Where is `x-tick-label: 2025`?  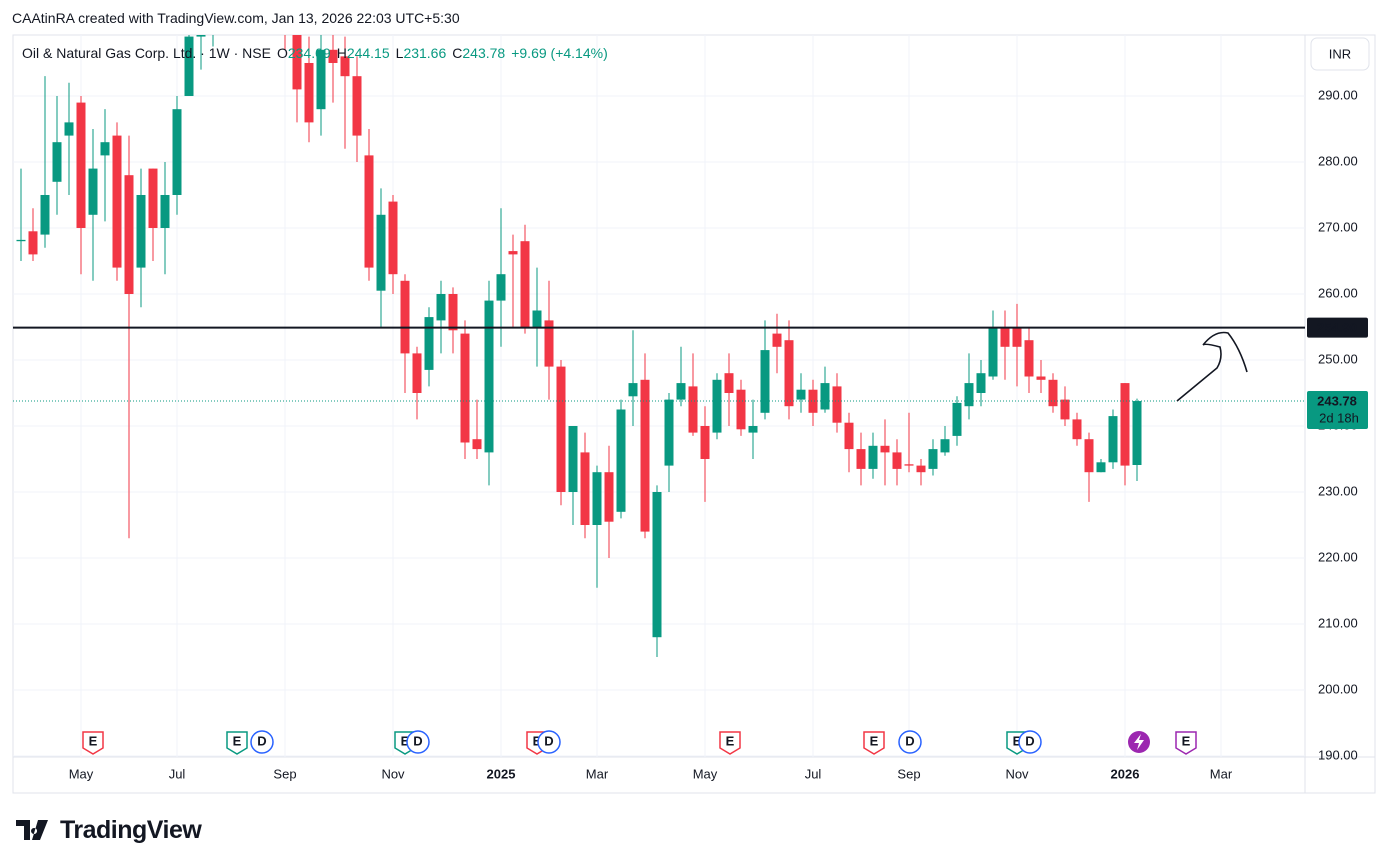 x-tick-label: 2025 is located at coordinates (501, 773).